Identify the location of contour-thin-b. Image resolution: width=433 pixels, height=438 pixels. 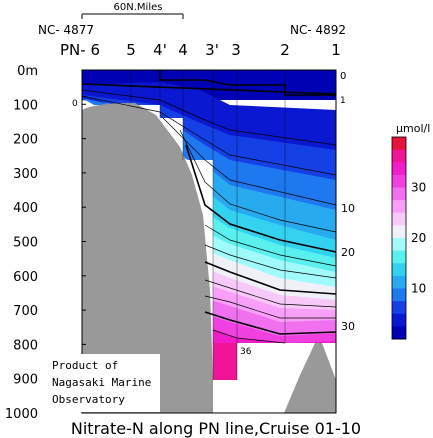
(209, 135).